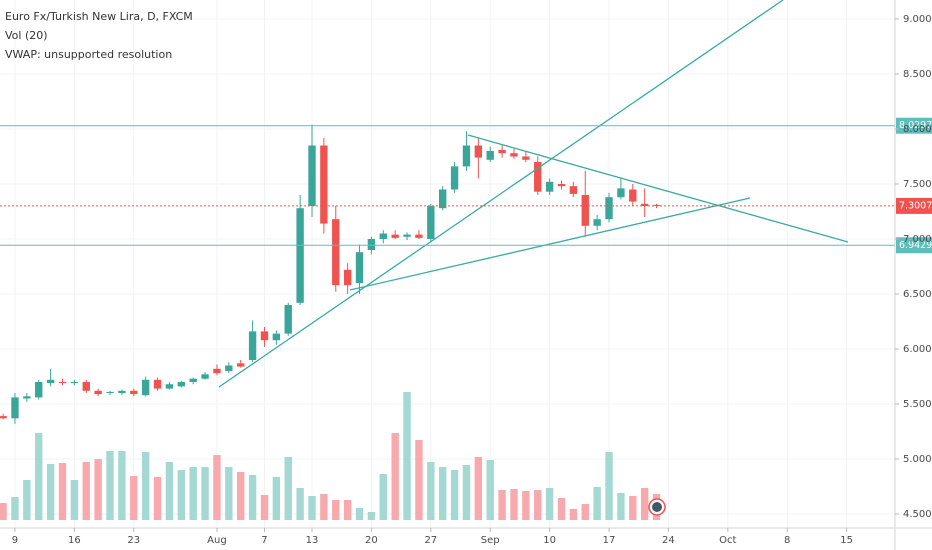 Image resolution: width=932 pixels, height=550 pixels. I want to click on y-tick-label: 6.00000, so click(917, 349).